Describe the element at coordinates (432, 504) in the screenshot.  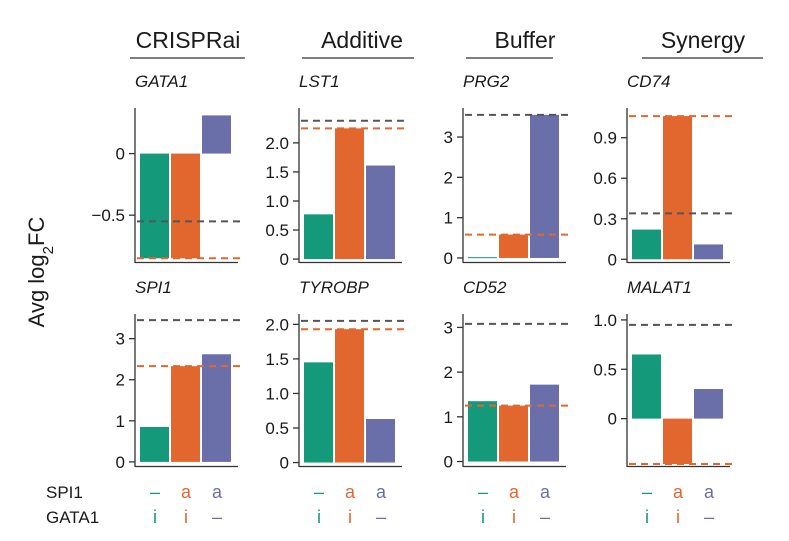
I see `condition-codes: – a ai i –– a ai i –– a ai i –– a ai i –` at that location.